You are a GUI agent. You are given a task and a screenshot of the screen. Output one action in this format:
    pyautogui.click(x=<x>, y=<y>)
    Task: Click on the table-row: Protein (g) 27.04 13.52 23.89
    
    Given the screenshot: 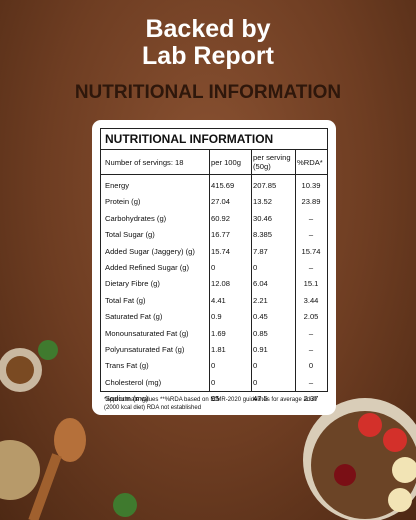 What is the action you would take?
    pyautogui.click(x=214, y=202)
    